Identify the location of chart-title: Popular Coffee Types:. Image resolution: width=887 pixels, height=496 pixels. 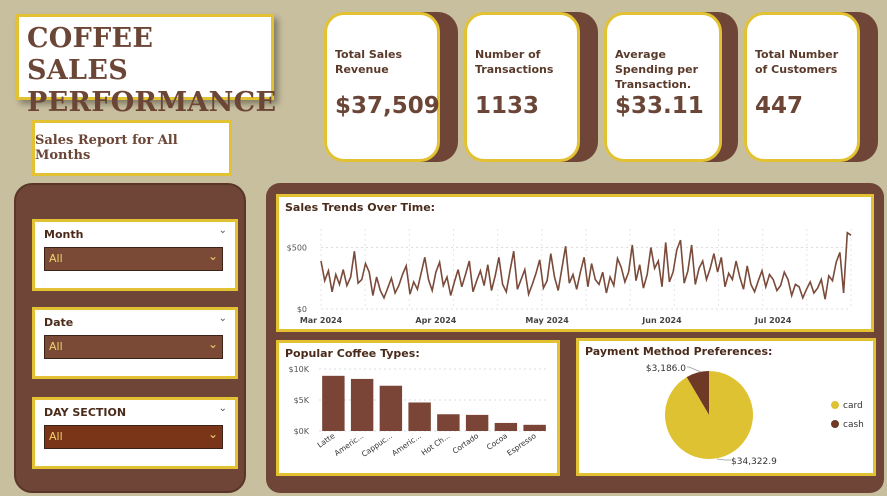
(352, 353).